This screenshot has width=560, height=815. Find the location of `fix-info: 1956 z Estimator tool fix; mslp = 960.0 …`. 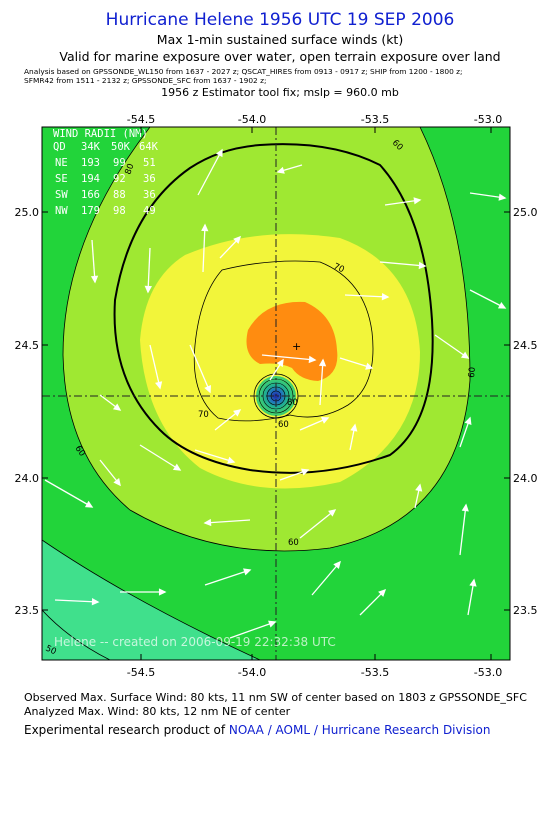

fix-info: 1956 z Estimator tool fix; mslp = 960.0 … is located at coordinates (280, 92).